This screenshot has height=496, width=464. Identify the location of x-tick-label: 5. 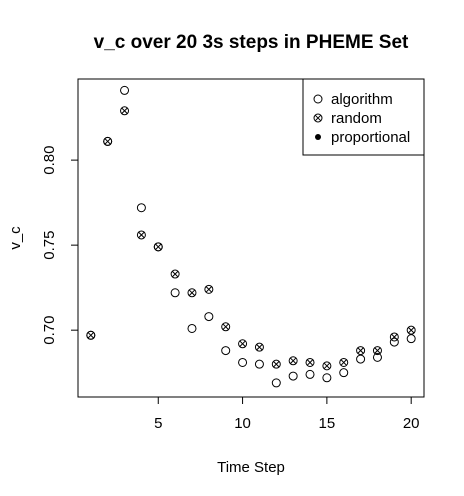
(158, 423).